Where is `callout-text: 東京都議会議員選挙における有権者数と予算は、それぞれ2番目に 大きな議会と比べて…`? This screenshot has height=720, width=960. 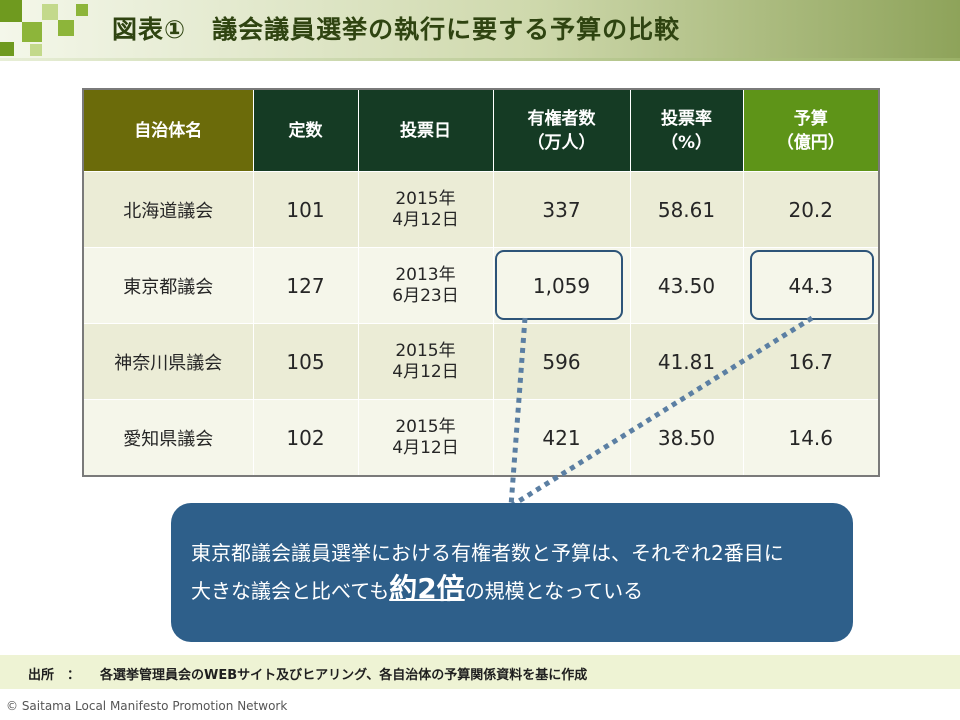
callout-text: 東京都議会議員選挙における有権者数と予算は、それぞれ2番目に 大きな議会と比べて… is located at coordinates (516, 572).